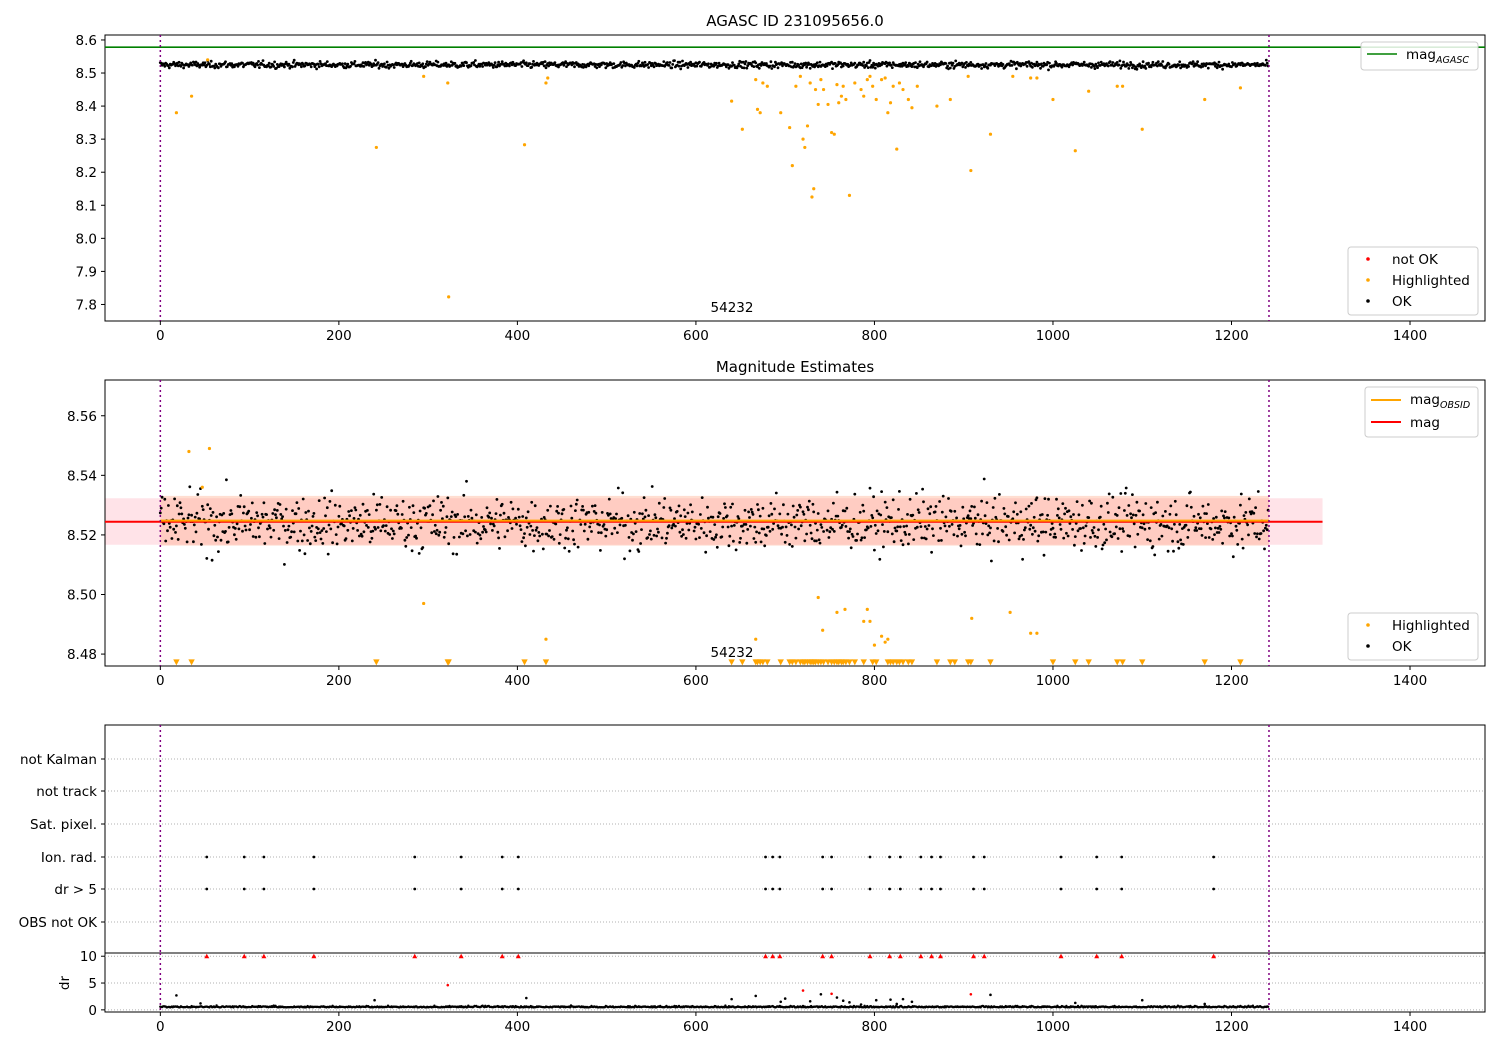 The width and height of the screenshot is (1500, 1050). What do you see at coordinates (88, 957) in the screenshot?
I see `dr-y-tick-label: 10` at bounding box center [88, 957].